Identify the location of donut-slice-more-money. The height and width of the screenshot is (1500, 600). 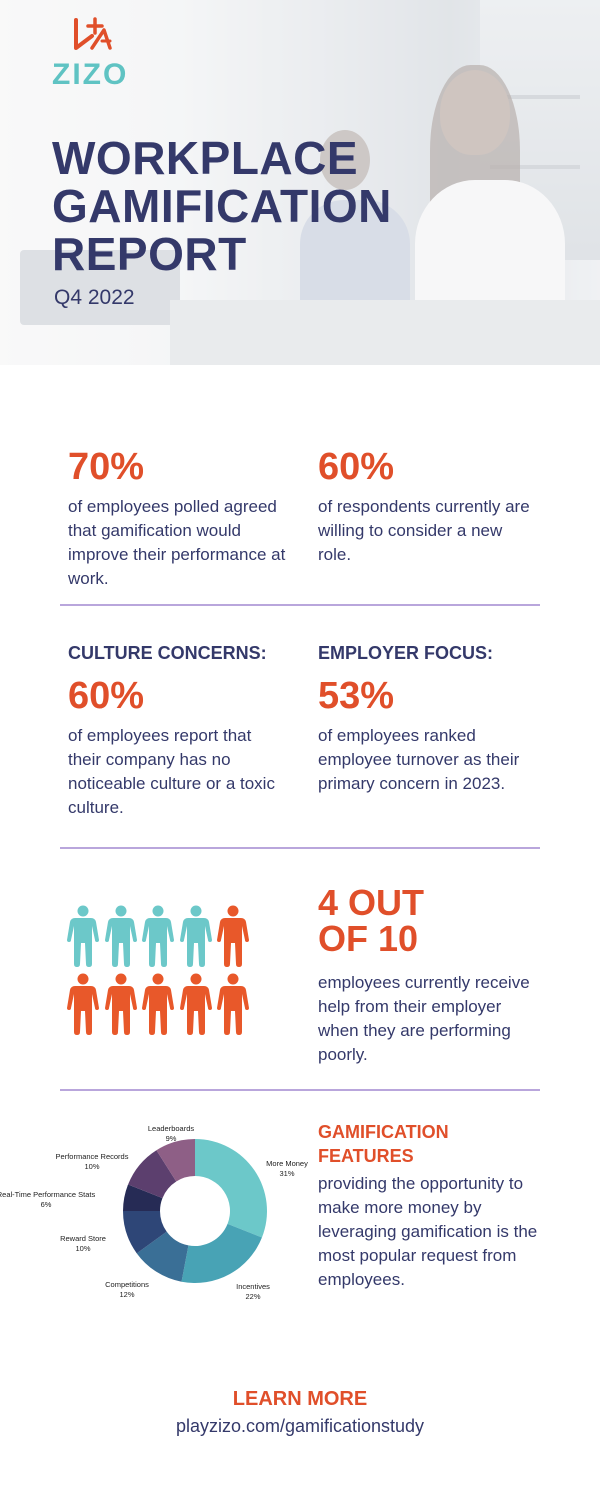
(231, 1188).